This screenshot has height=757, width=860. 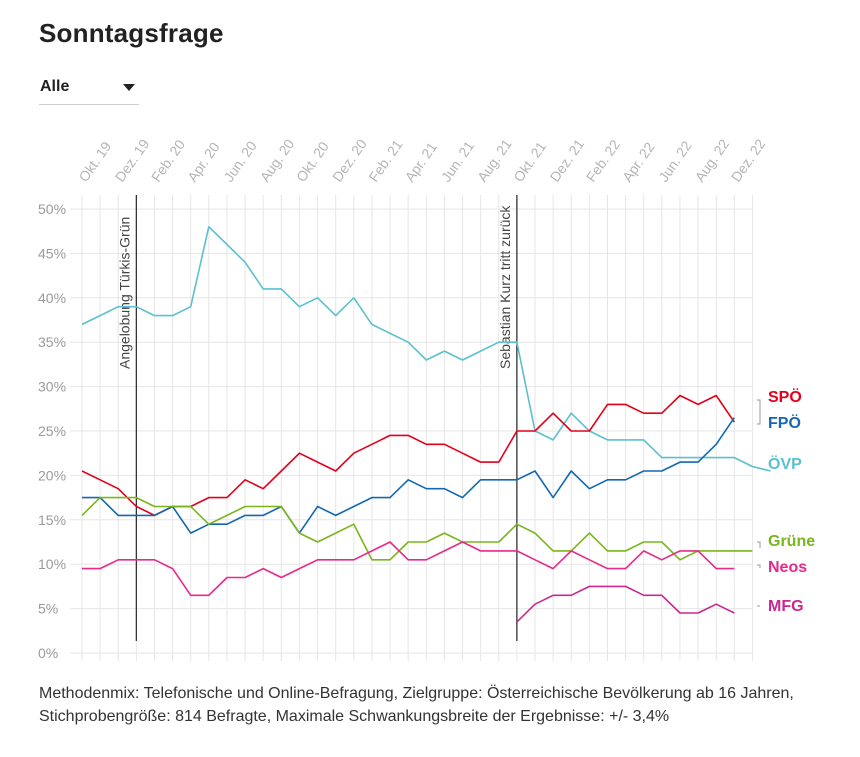 What do you see at coordinates (94, 161) in the screenshot?
I see `x-tick-label: Okt. 19` at bounding box center [94, 161].